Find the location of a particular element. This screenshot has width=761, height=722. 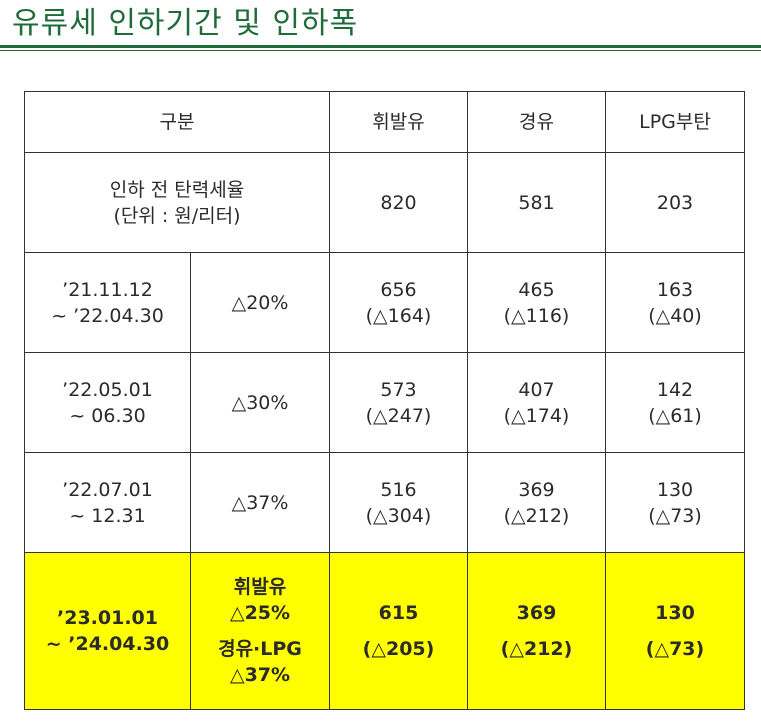

title-underline is located at coordinates (380, 46).